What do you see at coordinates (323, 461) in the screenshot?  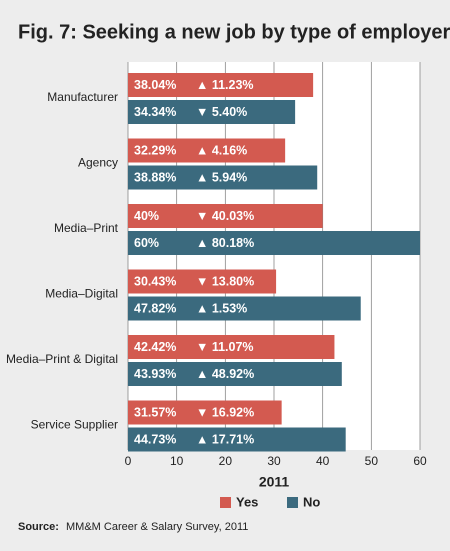 I see `x-tick-label: 40` at bounding box center [323, 461].